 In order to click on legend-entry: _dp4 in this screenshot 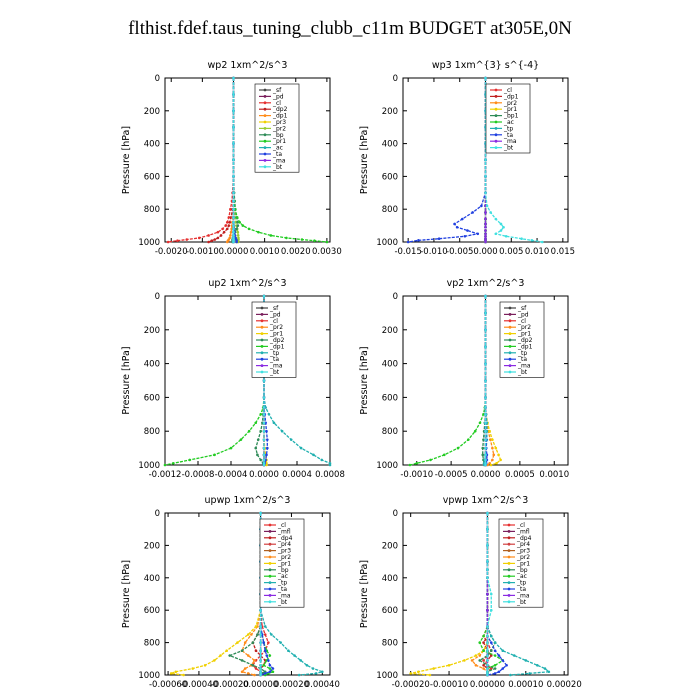, I will do `click(524, 538)`.